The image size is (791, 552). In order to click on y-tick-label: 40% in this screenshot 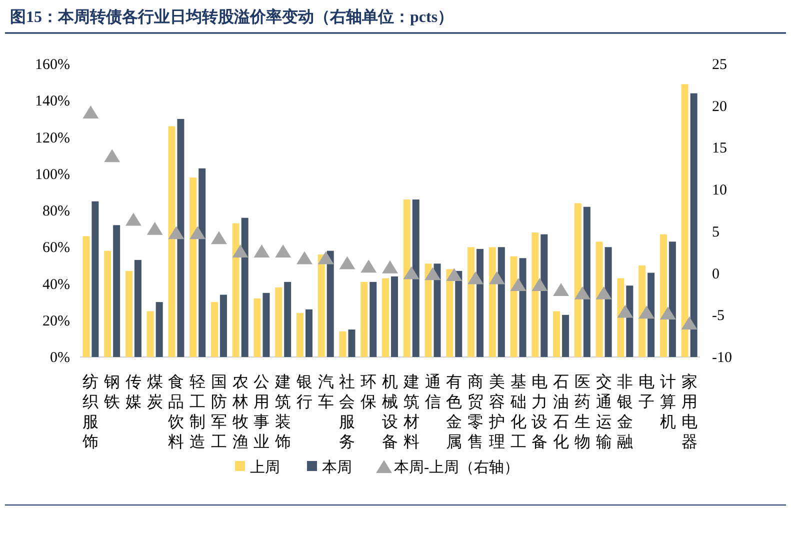, I will do `click(56, 284)`.